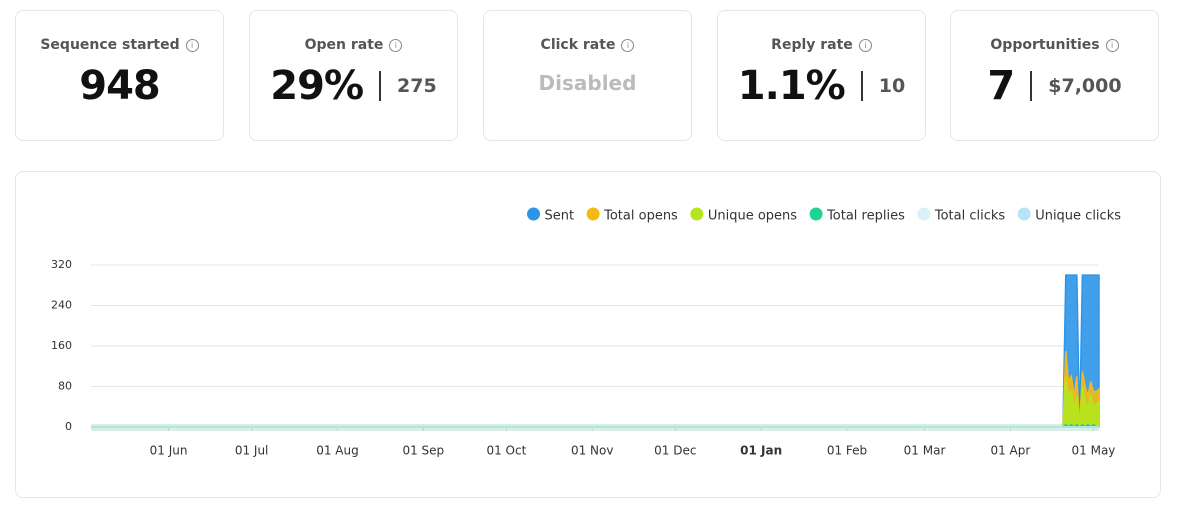 The image size is (1200, 510). I want to click on card-value: 1.1%, so click(791, 86).